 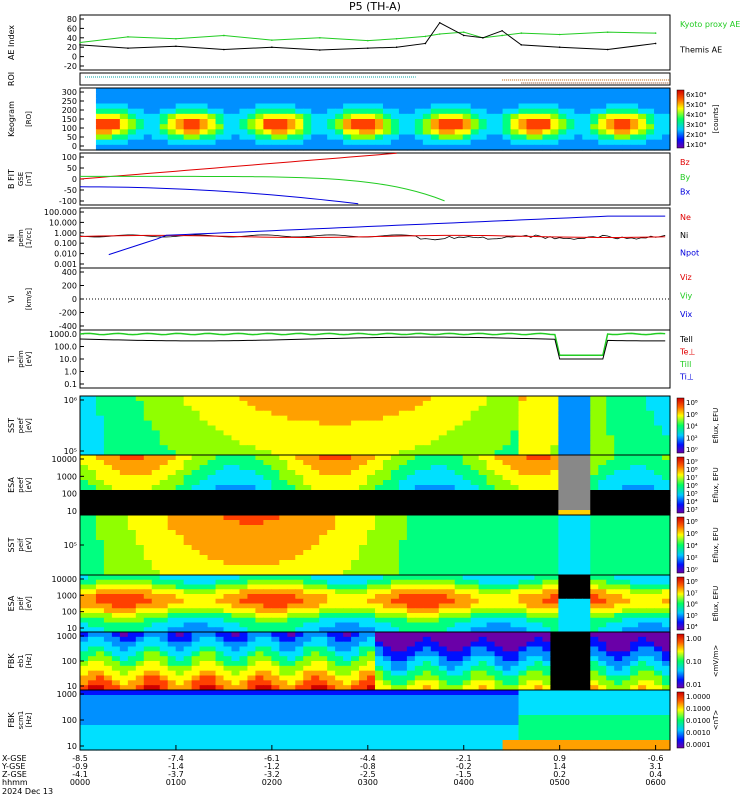 What do you see at coordinates (692, 462) in the screenshot?
I see `colorbar-tick-esa_e: 10⁹` at bounding box center [692, 462].